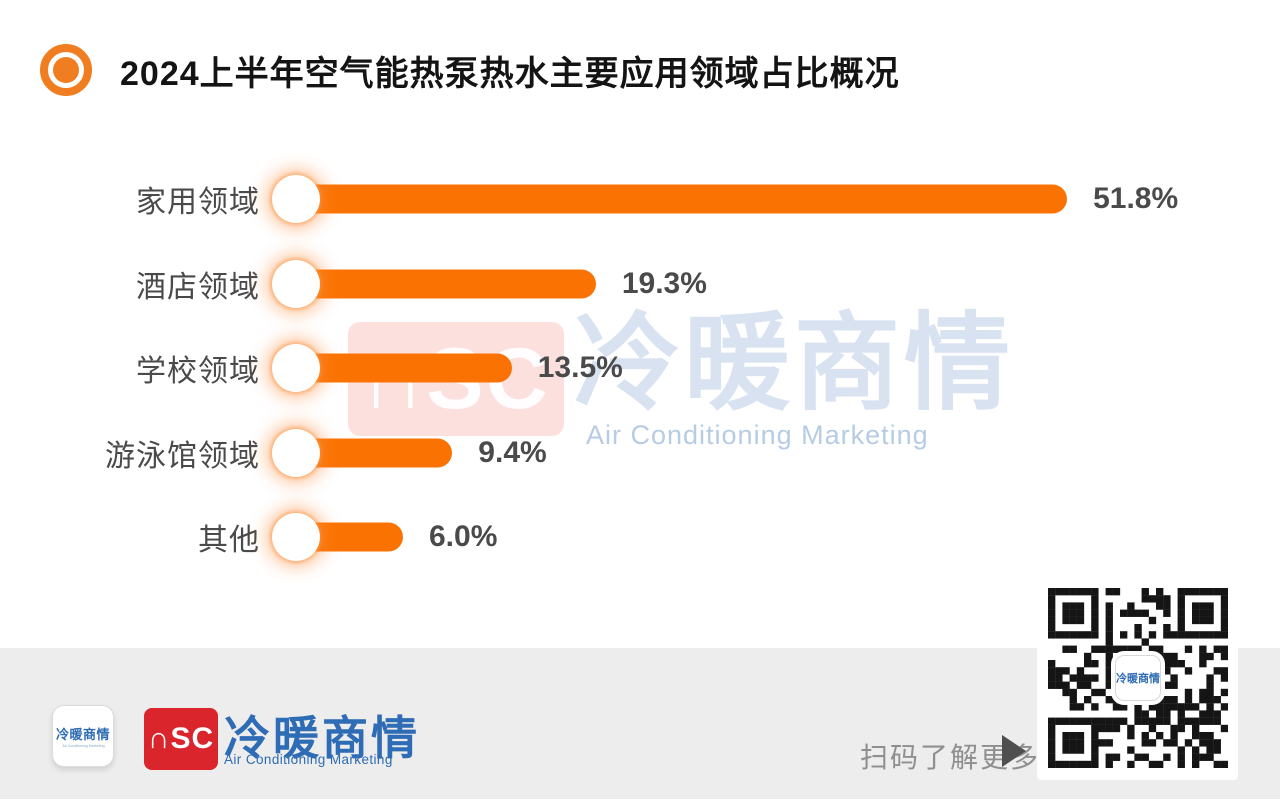 The image size is (1280, 799). I want to click on app-icon-brand-text: 冷暖商情, so click(82, 734).